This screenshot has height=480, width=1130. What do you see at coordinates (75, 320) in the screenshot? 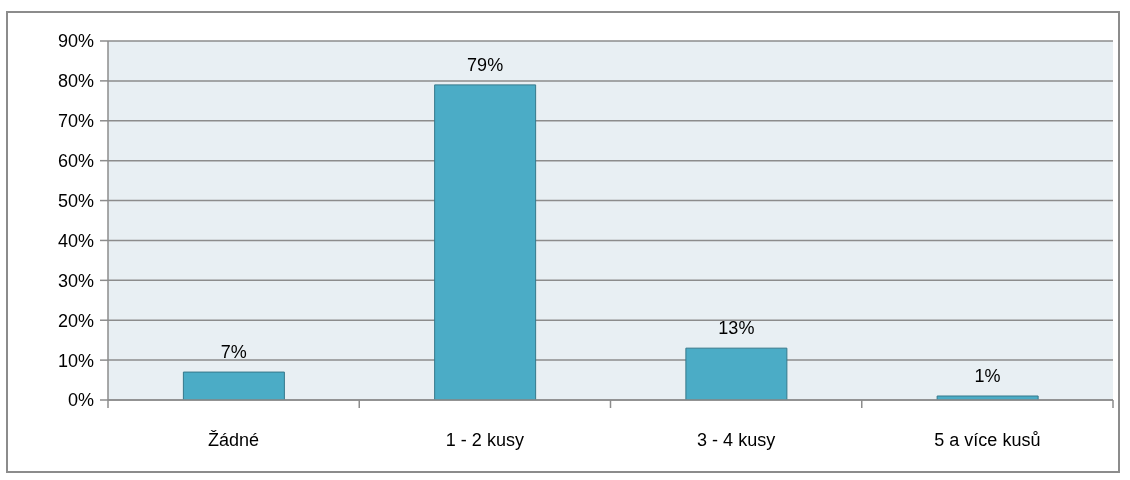
I see `y-tick-label: 20%` at bounding box center [75, 320].